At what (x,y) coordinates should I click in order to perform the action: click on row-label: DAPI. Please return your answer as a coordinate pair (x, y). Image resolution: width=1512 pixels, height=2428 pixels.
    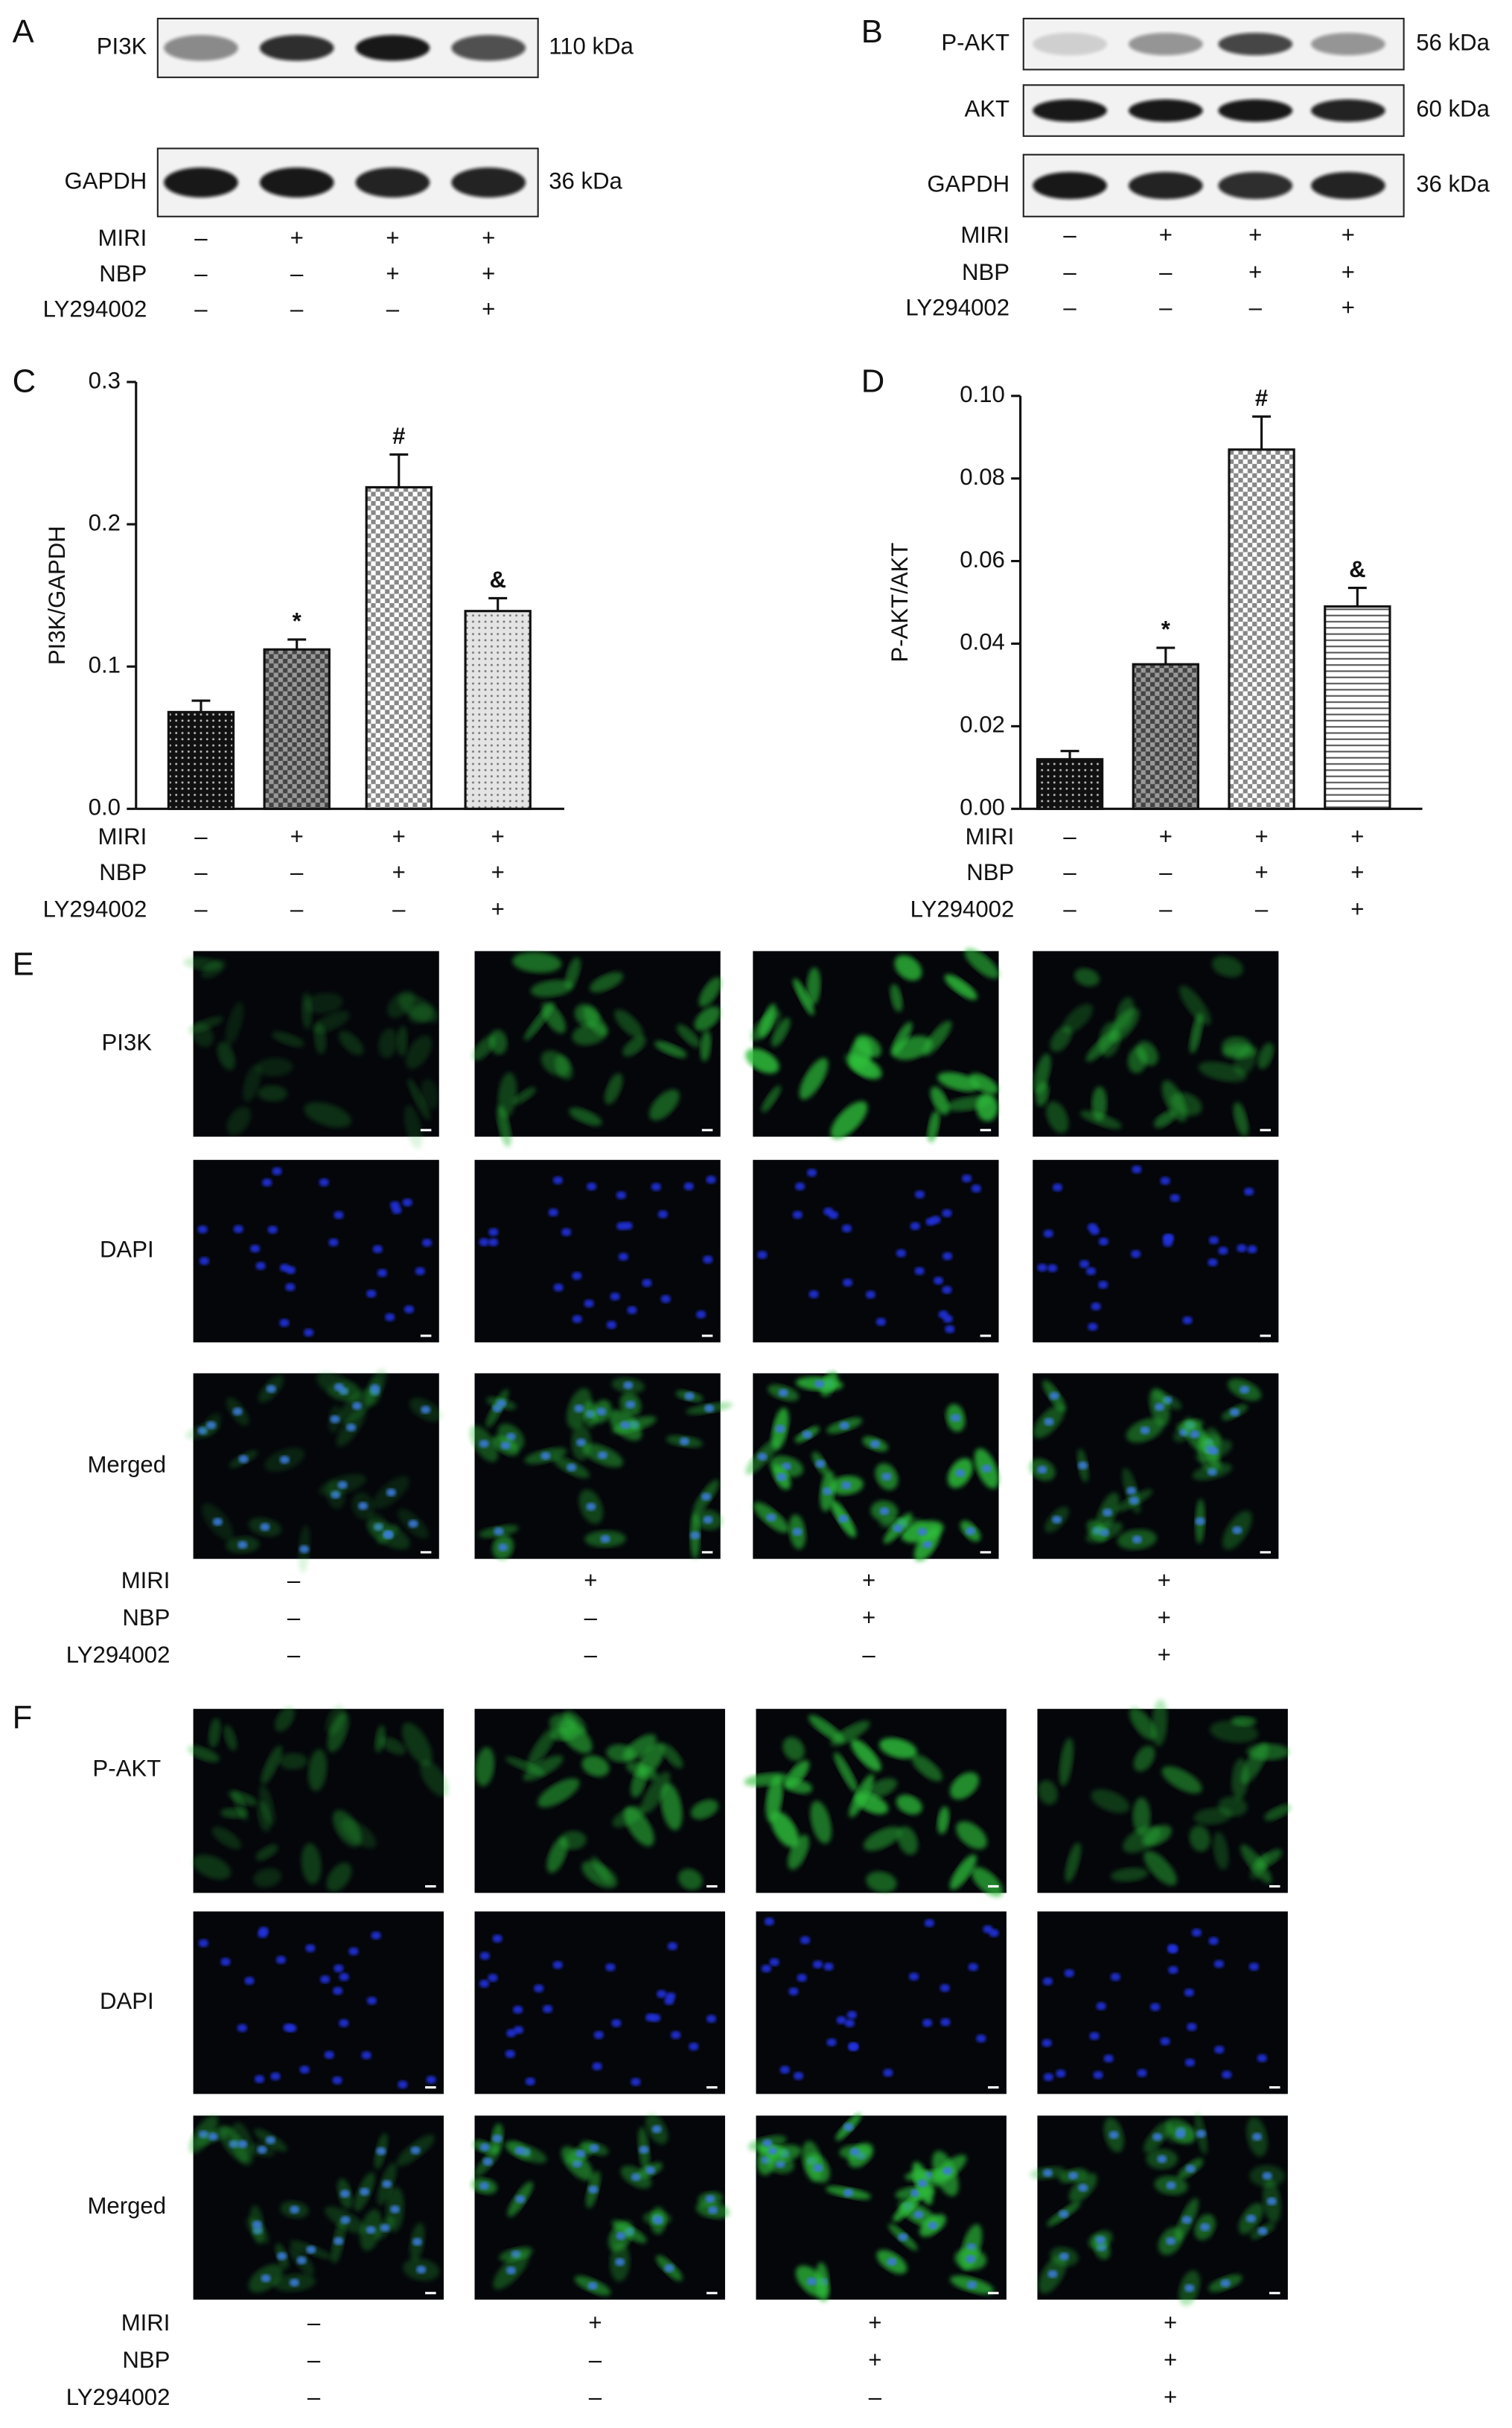
    Looking at the image, I should click on (127, 2001).